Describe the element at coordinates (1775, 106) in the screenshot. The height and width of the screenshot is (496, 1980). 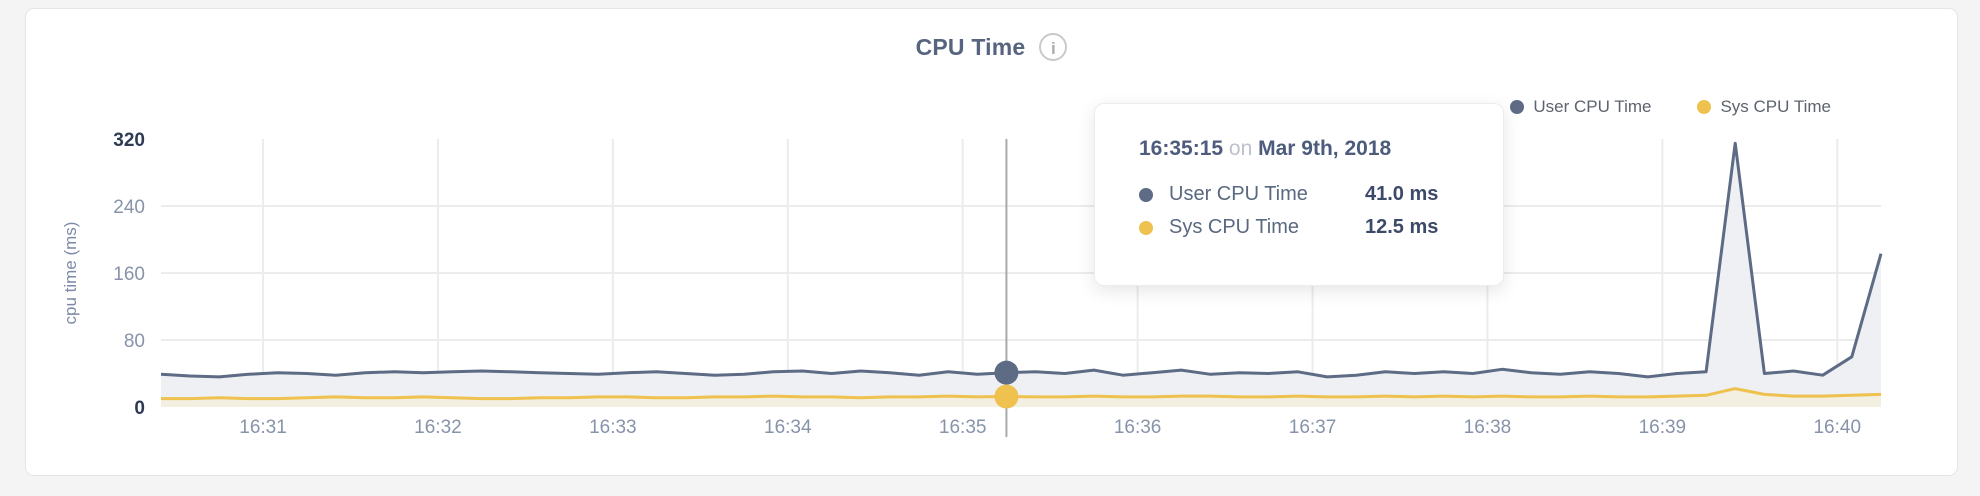
I see `legend-label-sys-cpu: Sys CPU Time` at that location.